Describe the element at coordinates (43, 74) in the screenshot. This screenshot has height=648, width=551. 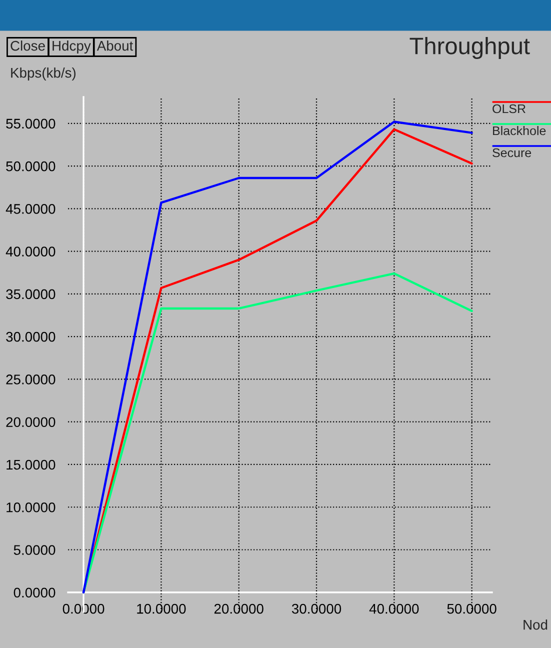
I see `y-axis-title: Kbps(kb/s)` at that location.